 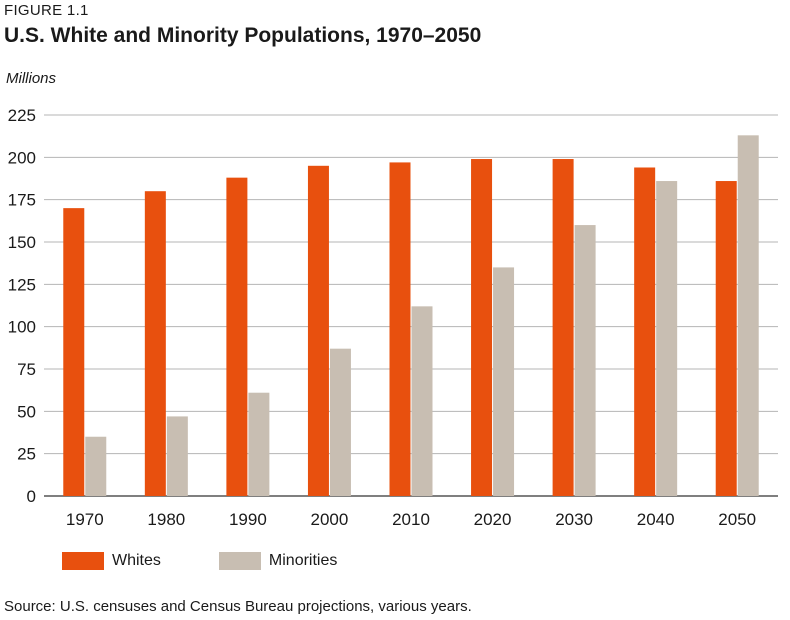 I want to click on x-tick-label: 2000, so click(x=330, y=519).